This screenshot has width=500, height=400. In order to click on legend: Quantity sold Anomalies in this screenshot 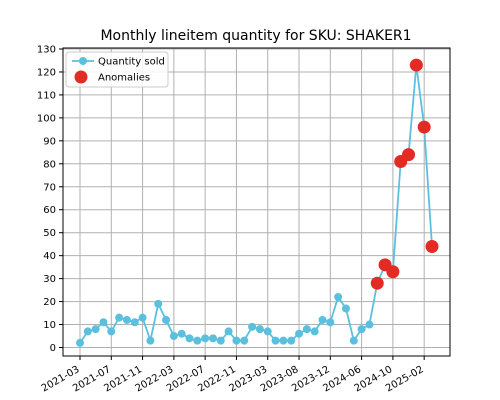, I will do `click(117, 69)`.